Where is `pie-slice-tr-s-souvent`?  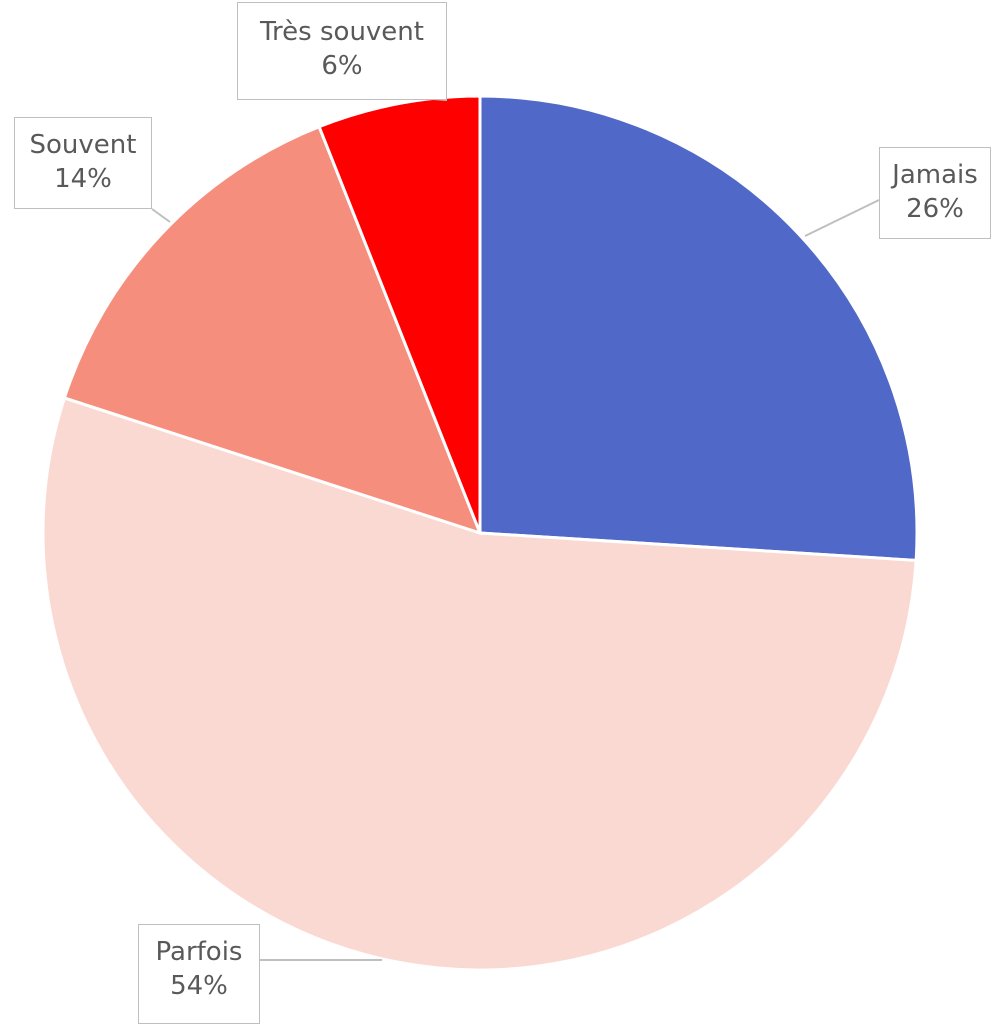
pie-slice-tr-s-souvent is located at coordinates (399, 314).